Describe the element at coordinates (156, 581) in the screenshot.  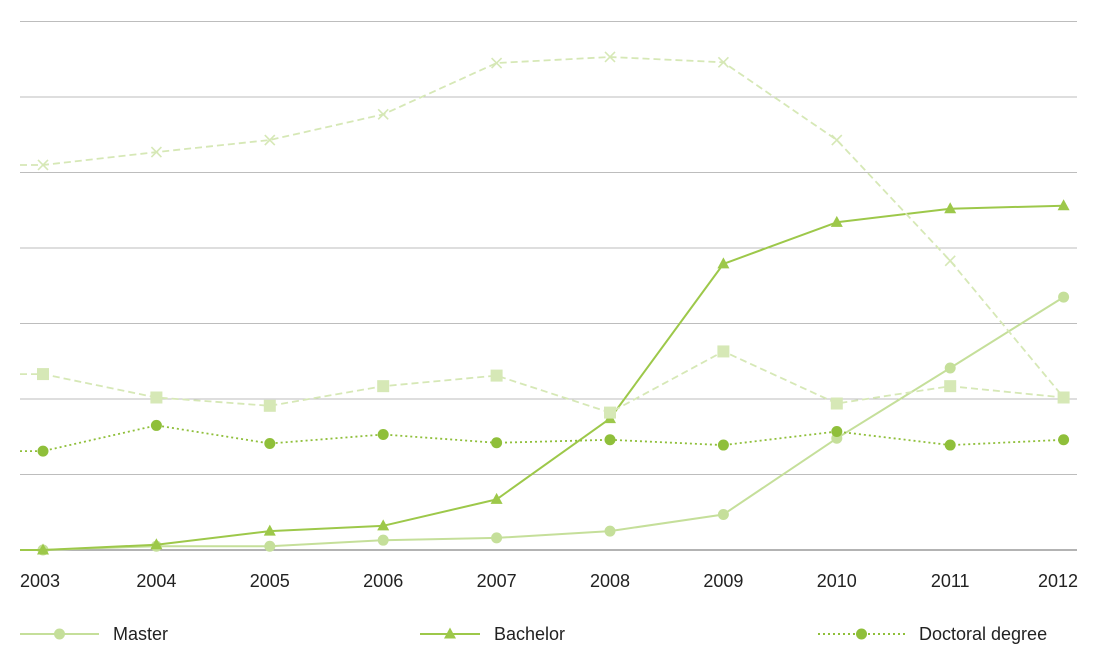
I see `x-tick-label: 2004` at that location.